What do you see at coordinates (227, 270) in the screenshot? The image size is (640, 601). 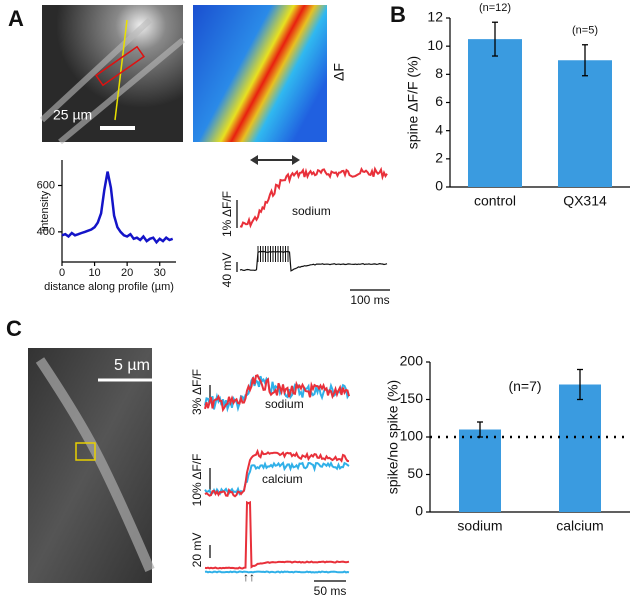 I see `scale-label: 40 mV` at bounding box center [227, 270].